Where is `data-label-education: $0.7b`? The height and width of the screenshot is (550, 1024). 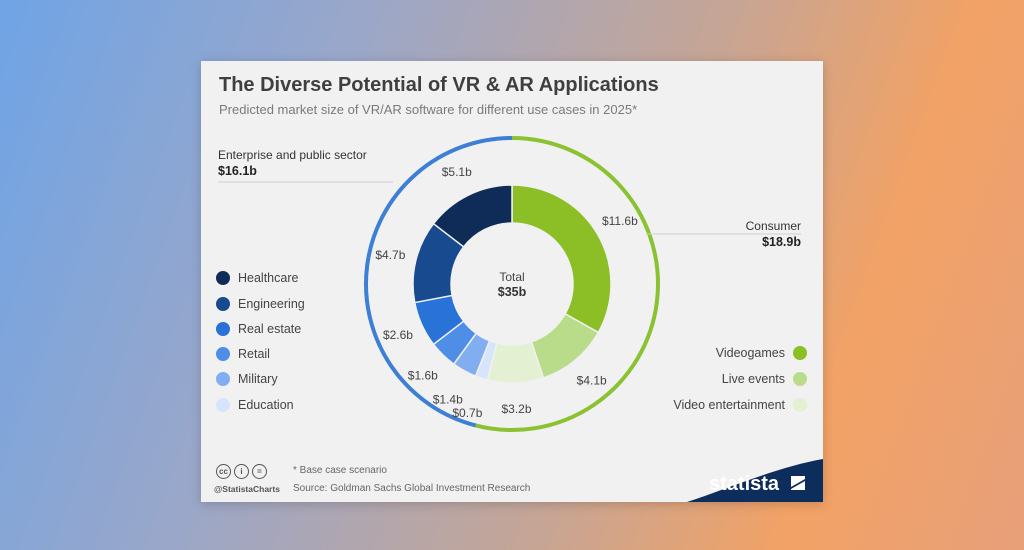 data-label-education: $0.7b is located at coordinates (467, 413).